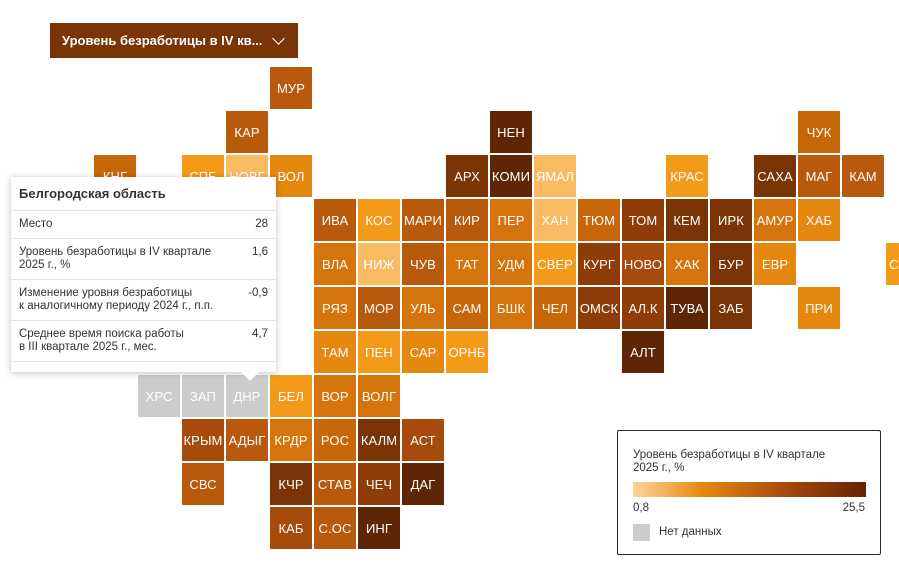 Image resolution: width=899 pixels, height=570 pixels. What do you see at coordinates (467, 352) in the screenshot?
I see `region-tile-ОРНБ: ОРНБ` at bounding box center [467, 352].